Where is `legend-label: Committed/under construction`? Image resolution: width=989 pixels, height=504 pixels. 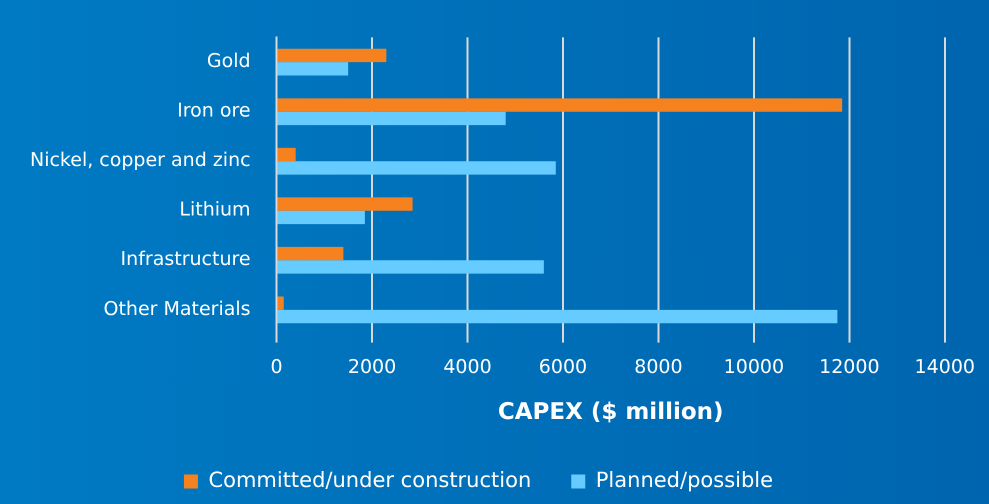
legend-label: Committed/under construction is located at coordinates (370, 480).